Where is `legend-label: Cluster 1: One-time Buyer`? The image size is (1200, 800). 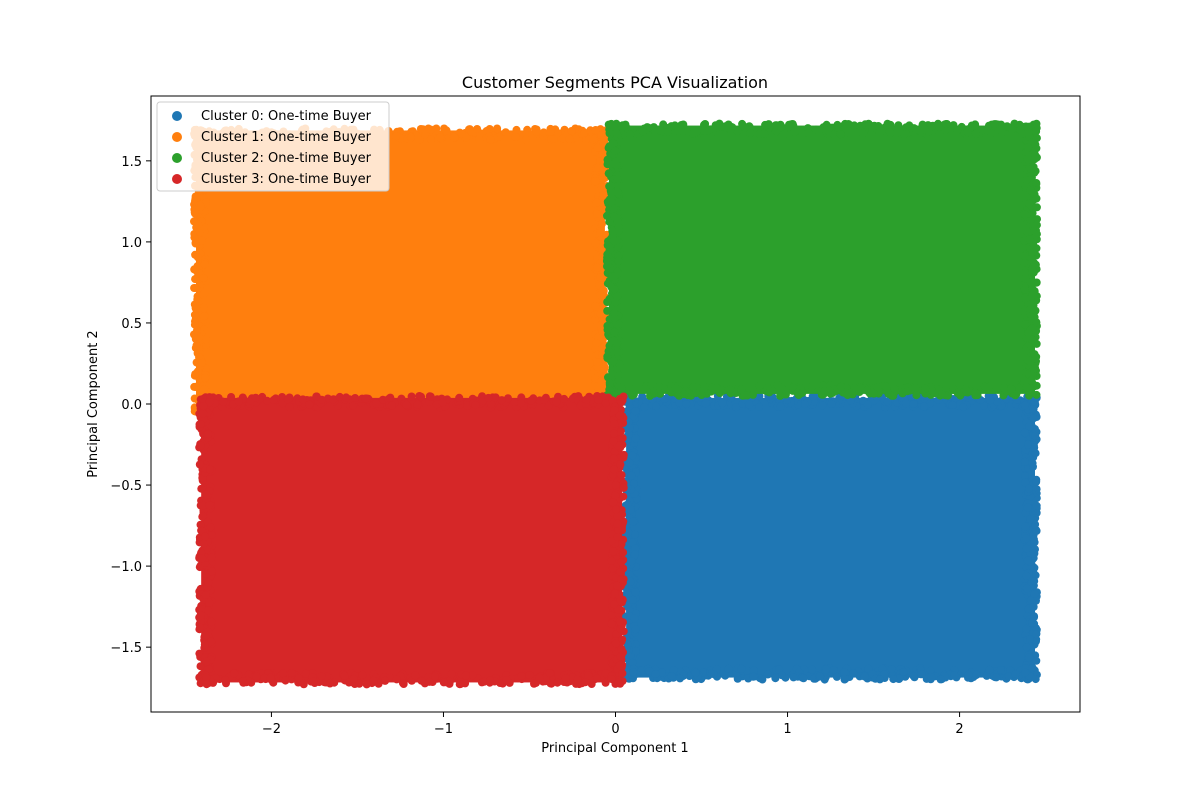
legend-label: Cluster 1: One-time Buyer is located at coordinates (286, 137).